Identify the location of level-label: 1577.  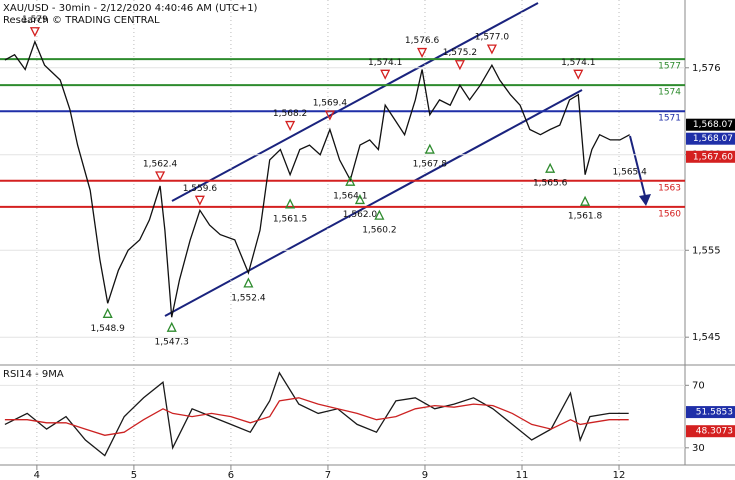
(669, 67).